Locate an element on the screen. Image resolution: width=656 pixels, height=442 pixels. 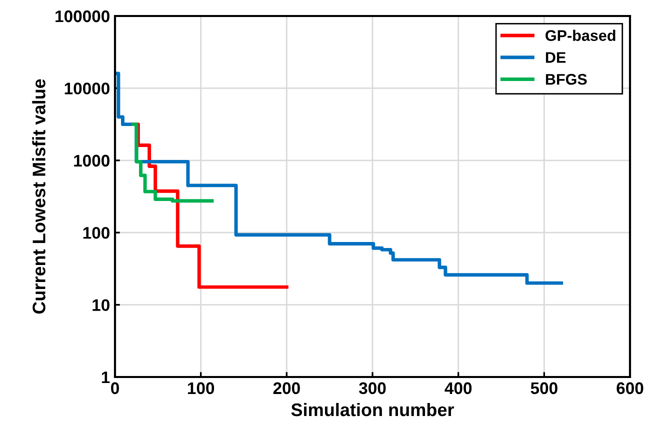
y-tick-label: 1 is located at coordinates (106, 378).